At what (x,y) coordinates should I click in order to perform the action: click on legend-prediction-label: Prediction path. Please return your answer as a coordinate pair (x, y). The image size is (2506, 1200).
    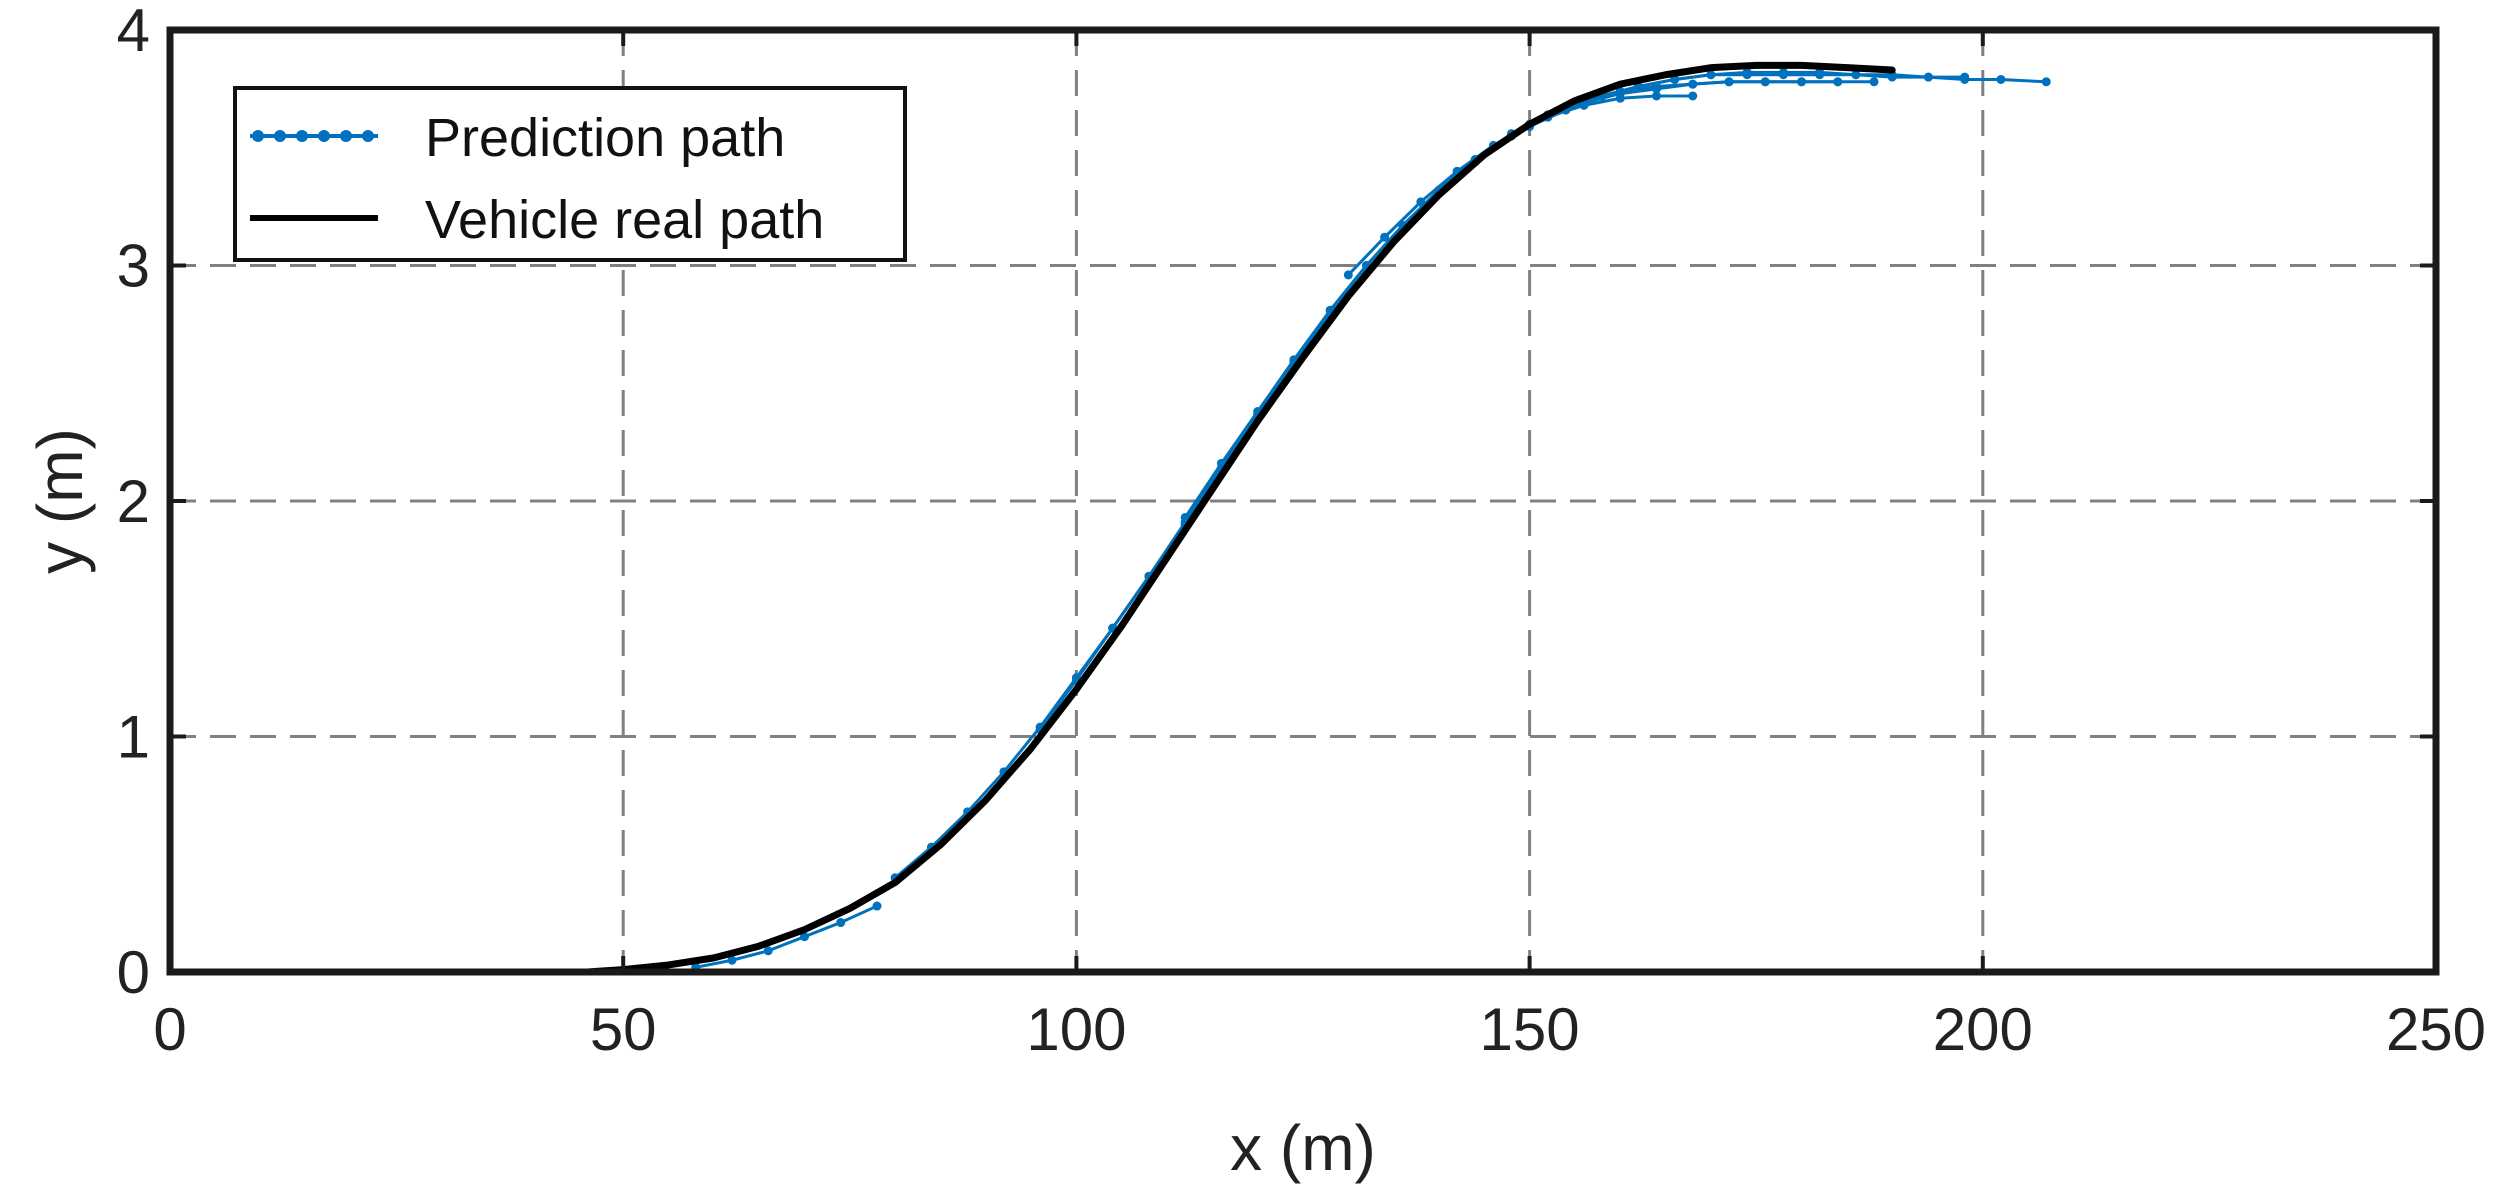
    Looking at the image, I should click on (605, 138).